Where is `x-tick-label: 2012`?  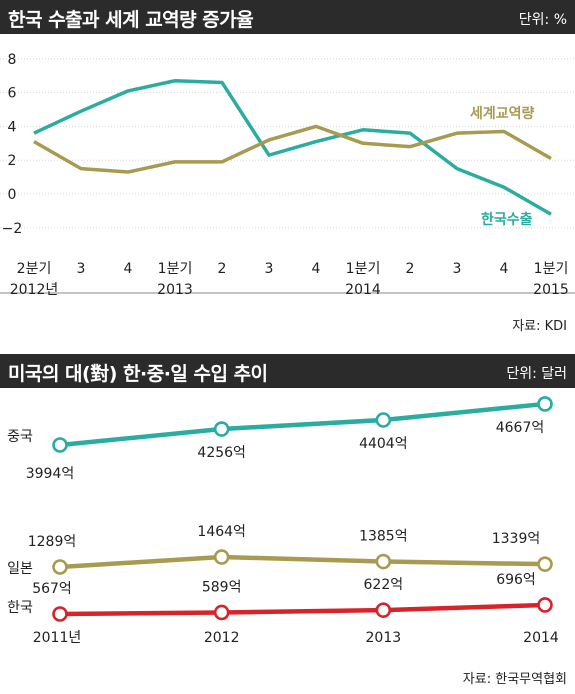 x-tick-label: 2012 is located at coordinates (222, 638).